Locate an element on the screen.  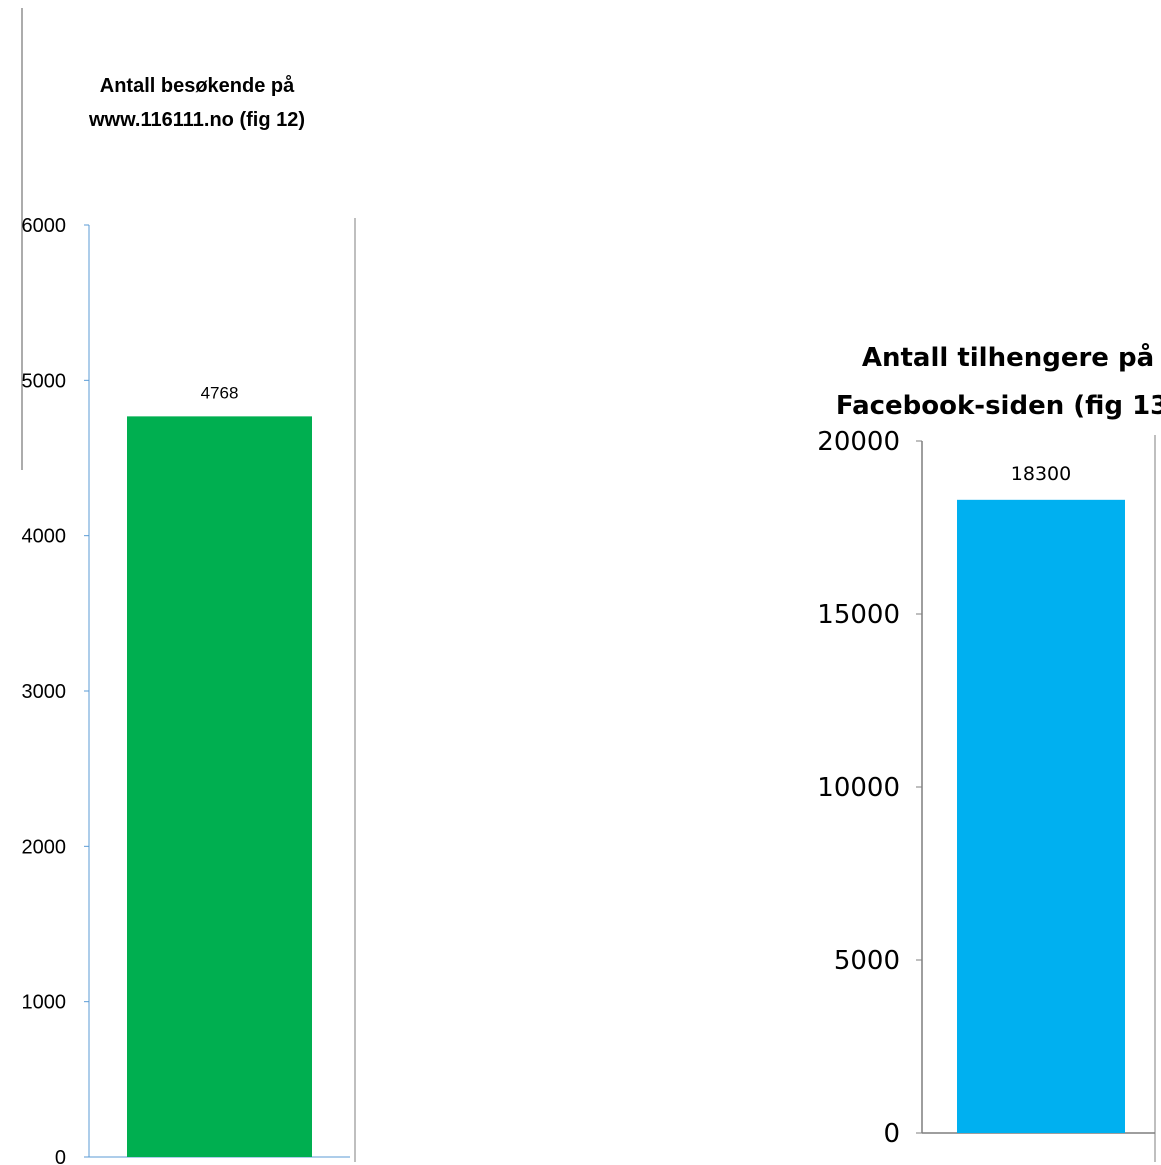
y-tick-label: 10000 is located at coordinates (858, 788).